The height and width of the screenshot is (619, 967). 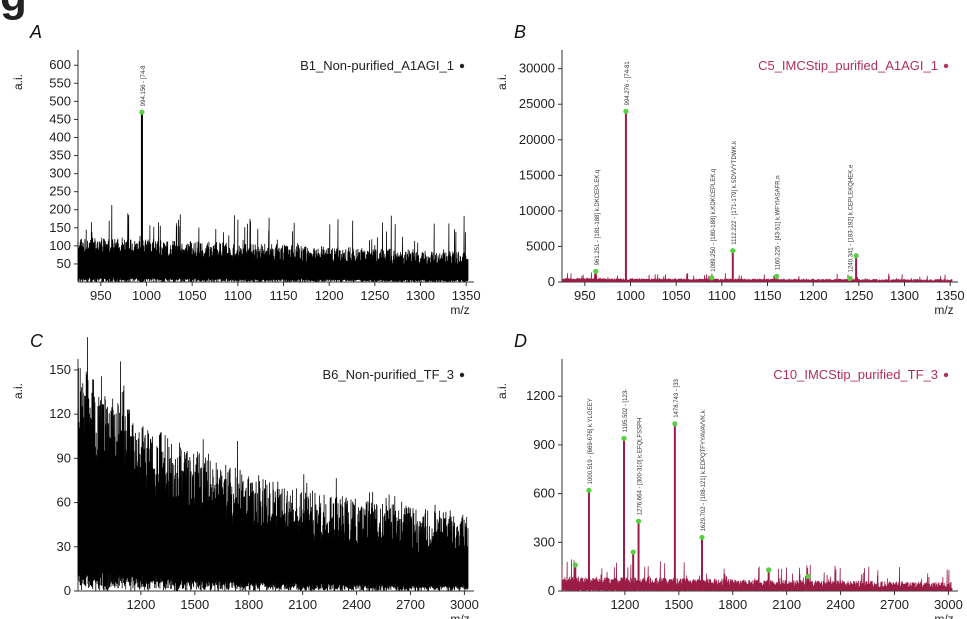 What do you see at coordinates (540, 245) in the screenshot?
I see `y-tick-label: 5000` at bounding box center [540, 245].